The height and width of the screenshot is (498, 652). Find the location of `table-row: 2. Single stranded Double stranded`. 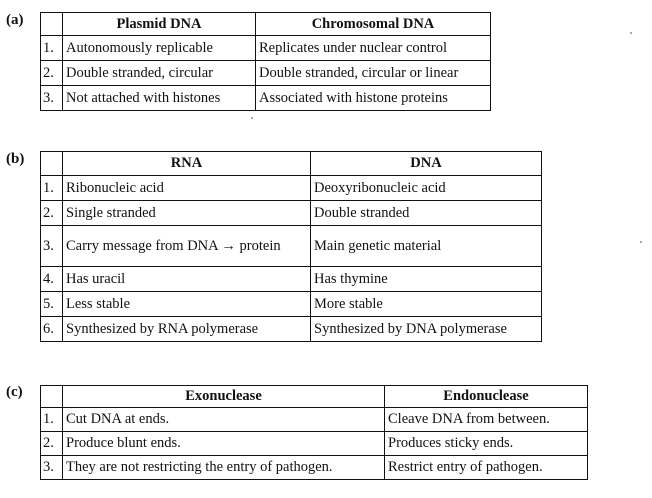

table-row: 2. Single stranded Double stranded is located at coordinates (291, 213).